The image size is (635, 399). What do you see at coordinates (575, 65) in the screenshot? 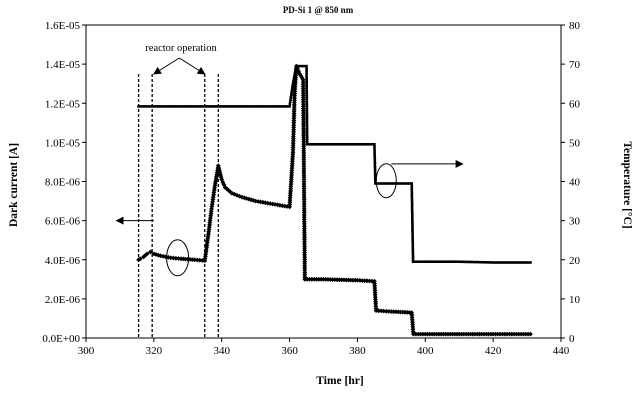
I see `right-y-tick-label: 70` at bounding box center [575, 65].